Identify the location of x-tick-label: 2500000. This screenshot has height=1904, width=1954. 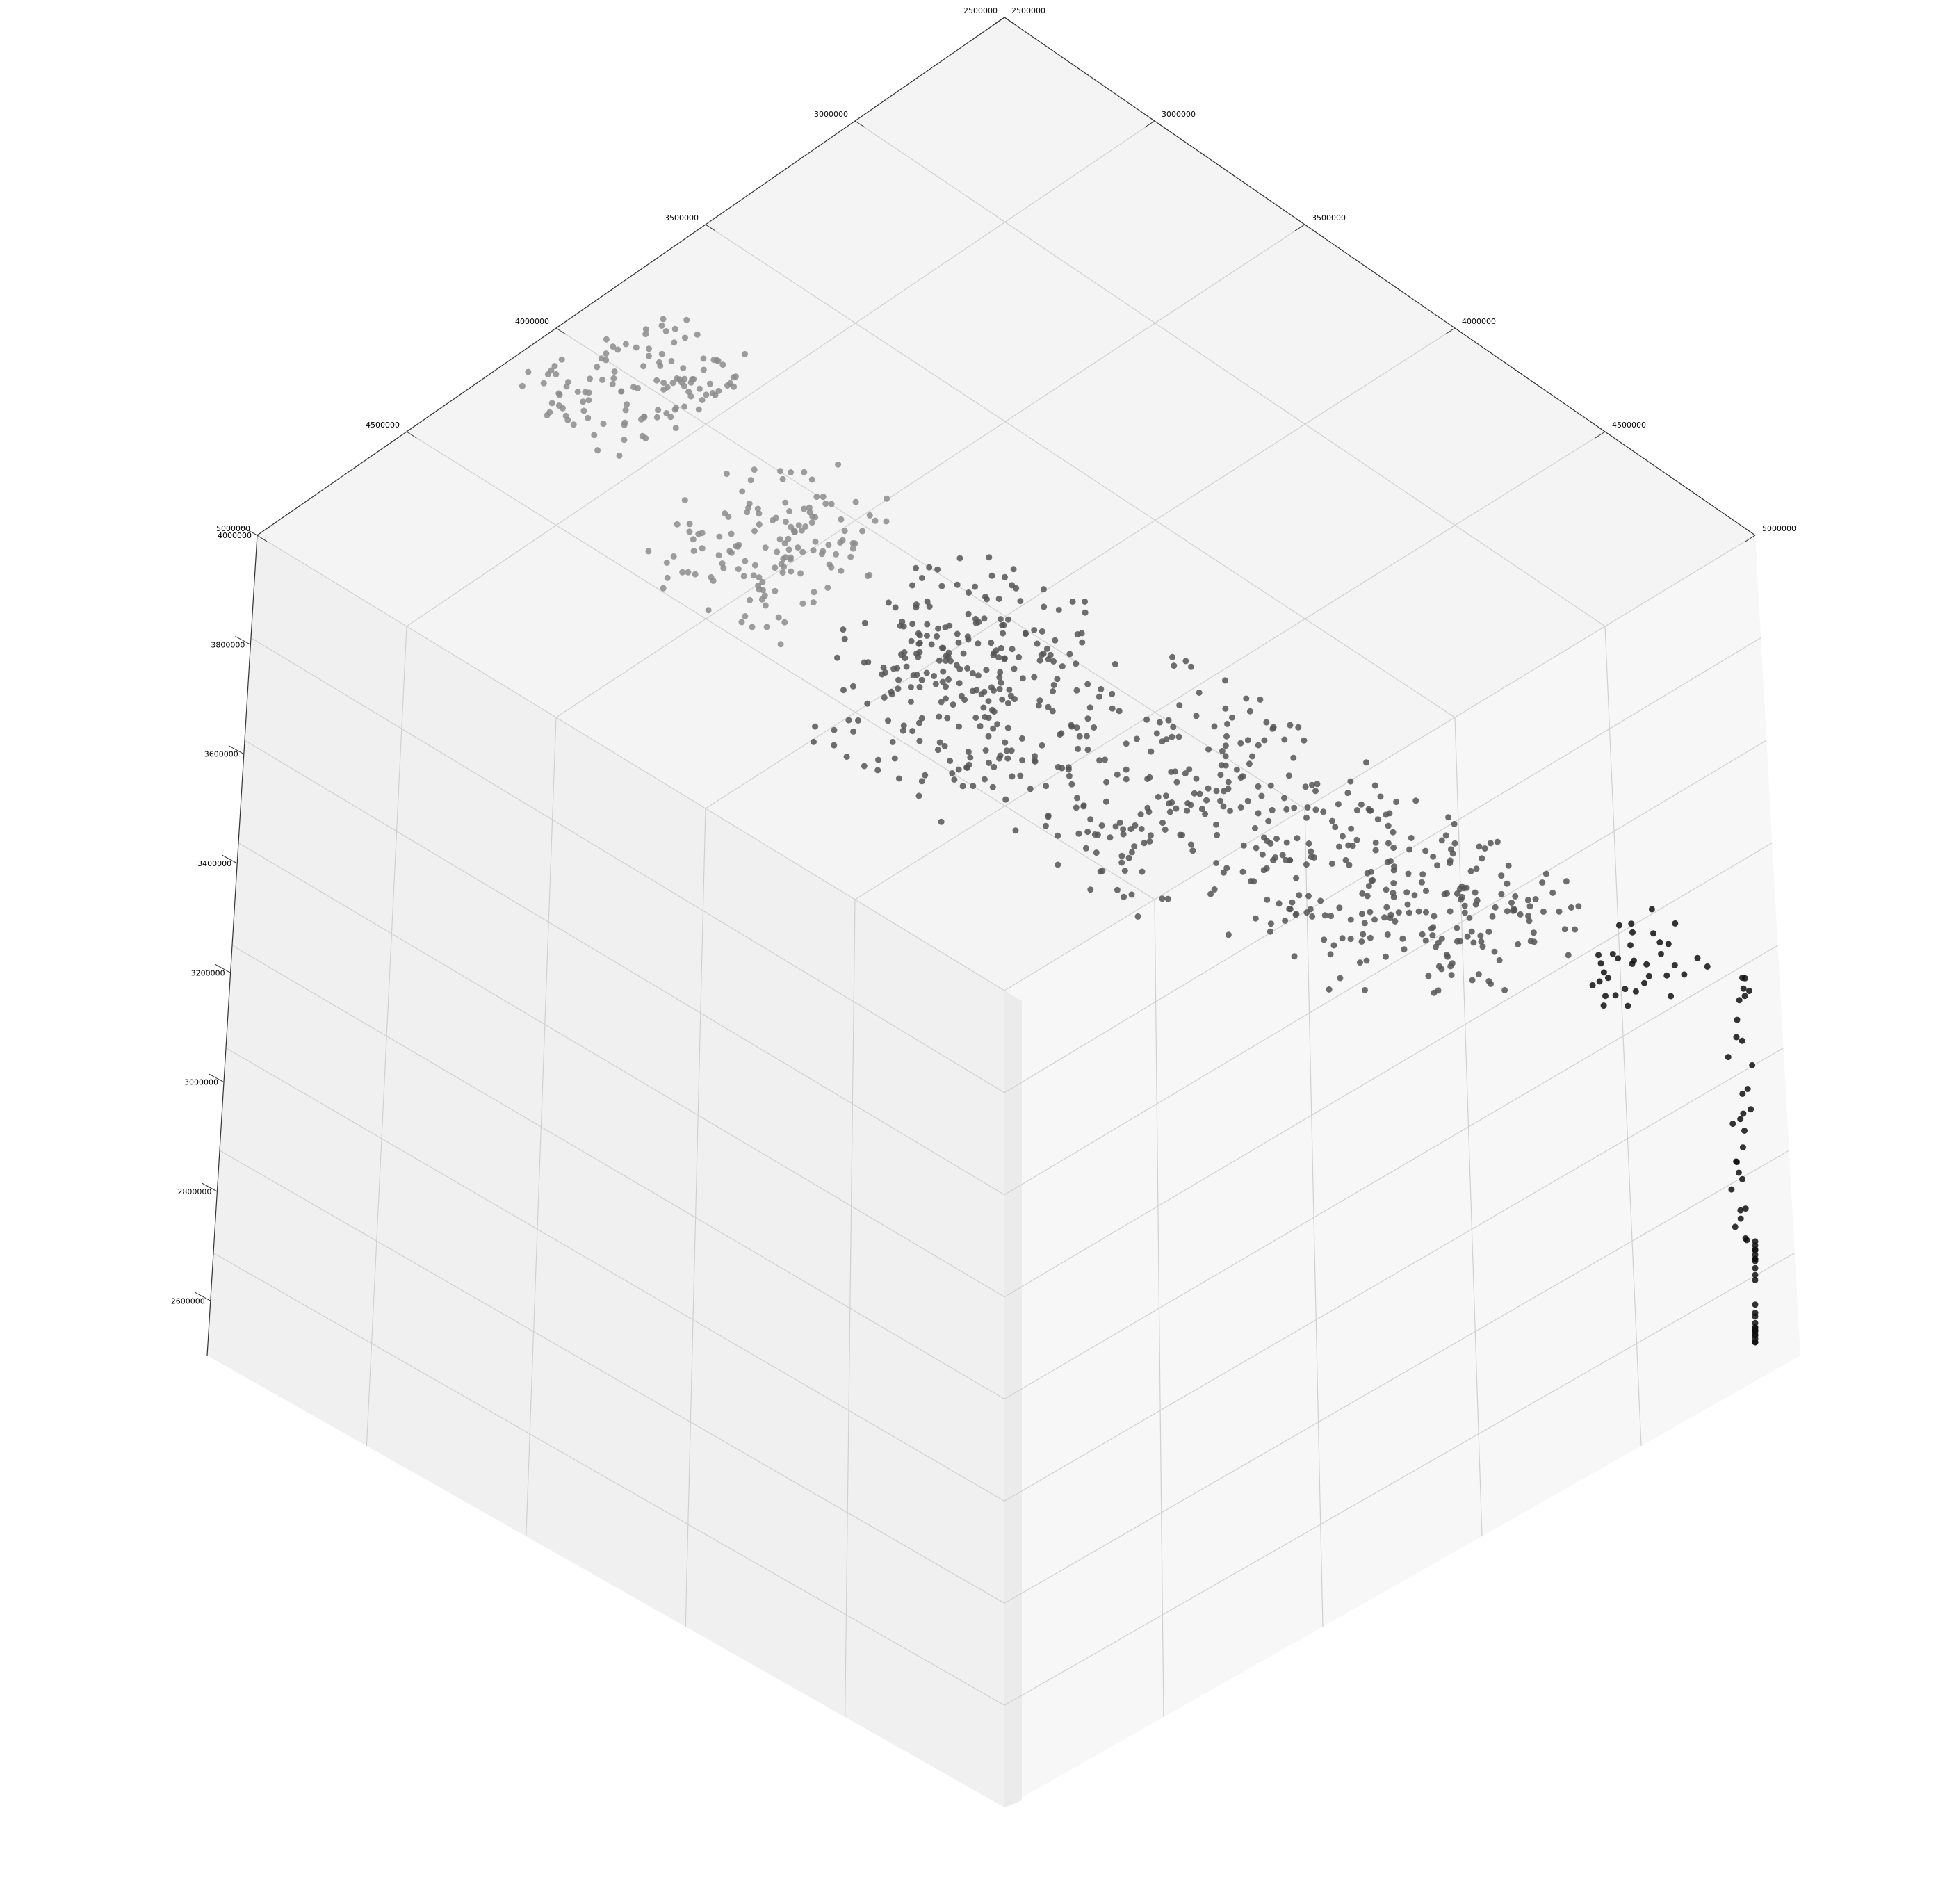
(980, 10).